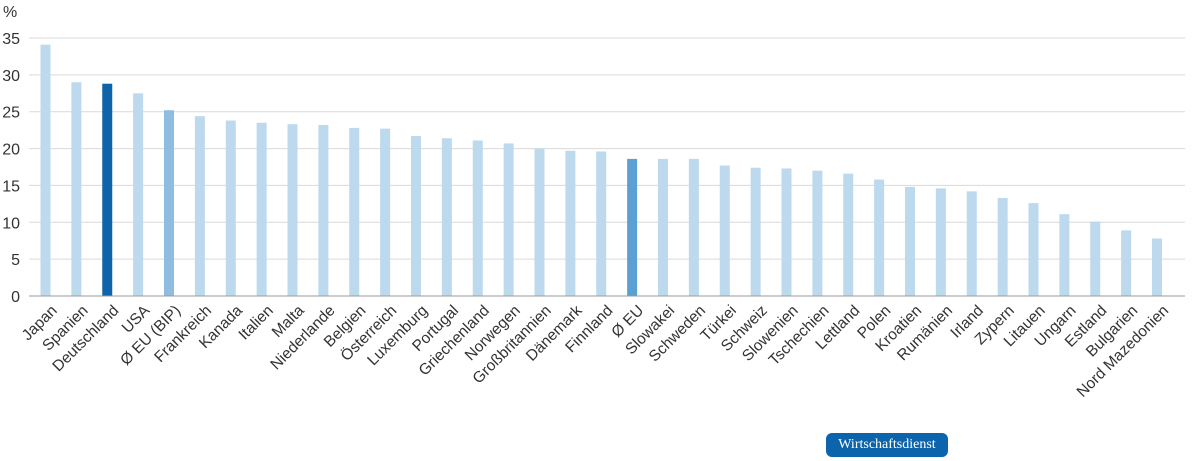 The image size is (1200, 461). I want to click on y-tick-label: 35, so click(11, 39).